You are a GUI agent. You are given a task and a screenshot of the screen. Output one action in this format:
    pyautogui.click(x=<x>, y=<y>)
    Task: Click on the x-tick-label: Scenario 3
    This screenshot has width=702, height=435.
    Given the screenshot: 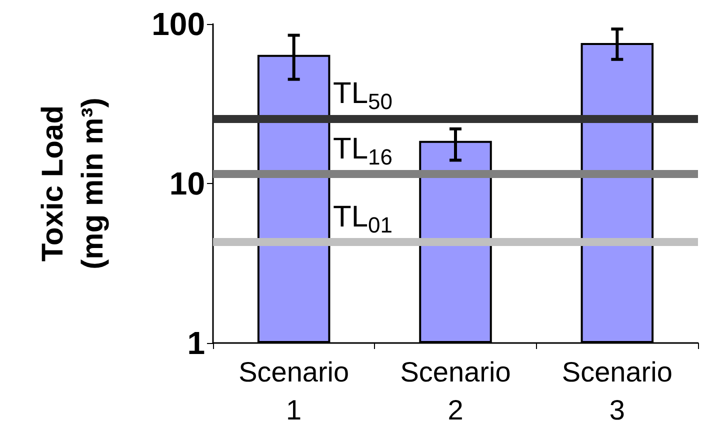 What is the action you would take?
    pyautogui.click(x=617, y=391)
    